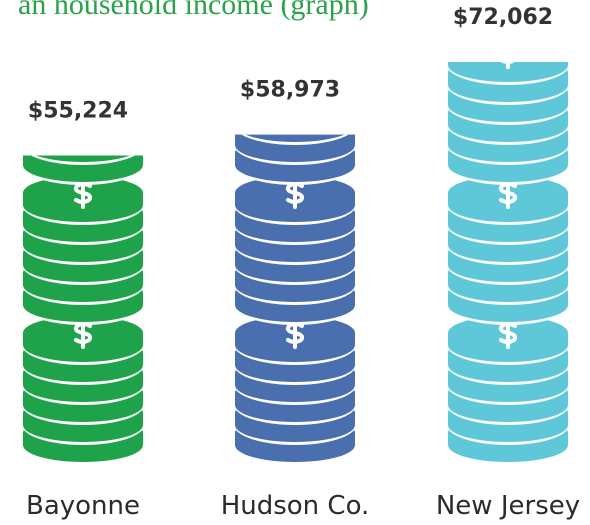 The height and width of the screenshot is (525, 590). I want to click on category-label: New Jersey, so click(508, 506).